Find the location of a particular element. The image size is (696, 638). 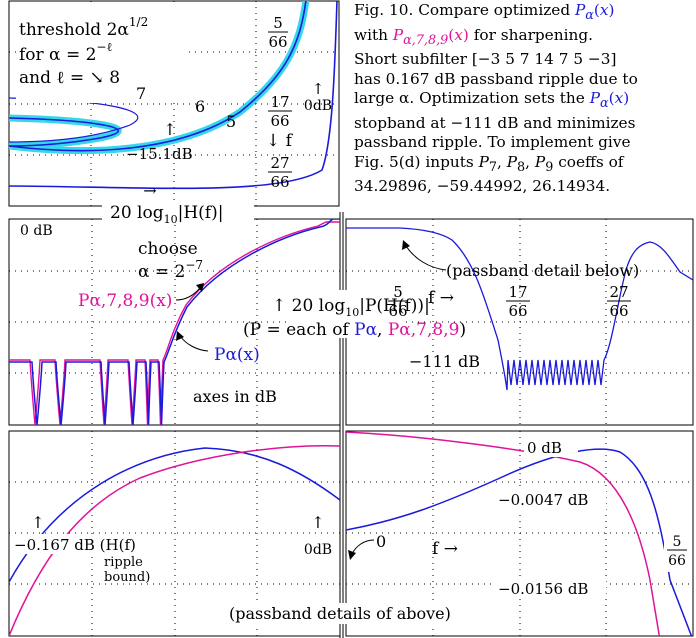

br-0156-label: −0.0156 dB is located at coordinates (543, 589).